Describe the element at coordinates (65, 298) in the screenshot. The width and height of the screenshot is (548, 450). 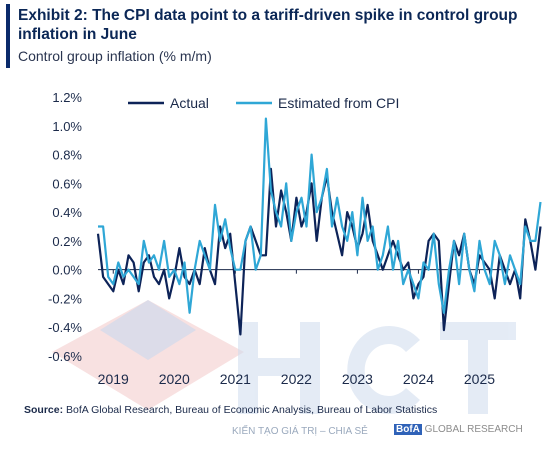
I see `y-tick-label: -0.2%` at that location.